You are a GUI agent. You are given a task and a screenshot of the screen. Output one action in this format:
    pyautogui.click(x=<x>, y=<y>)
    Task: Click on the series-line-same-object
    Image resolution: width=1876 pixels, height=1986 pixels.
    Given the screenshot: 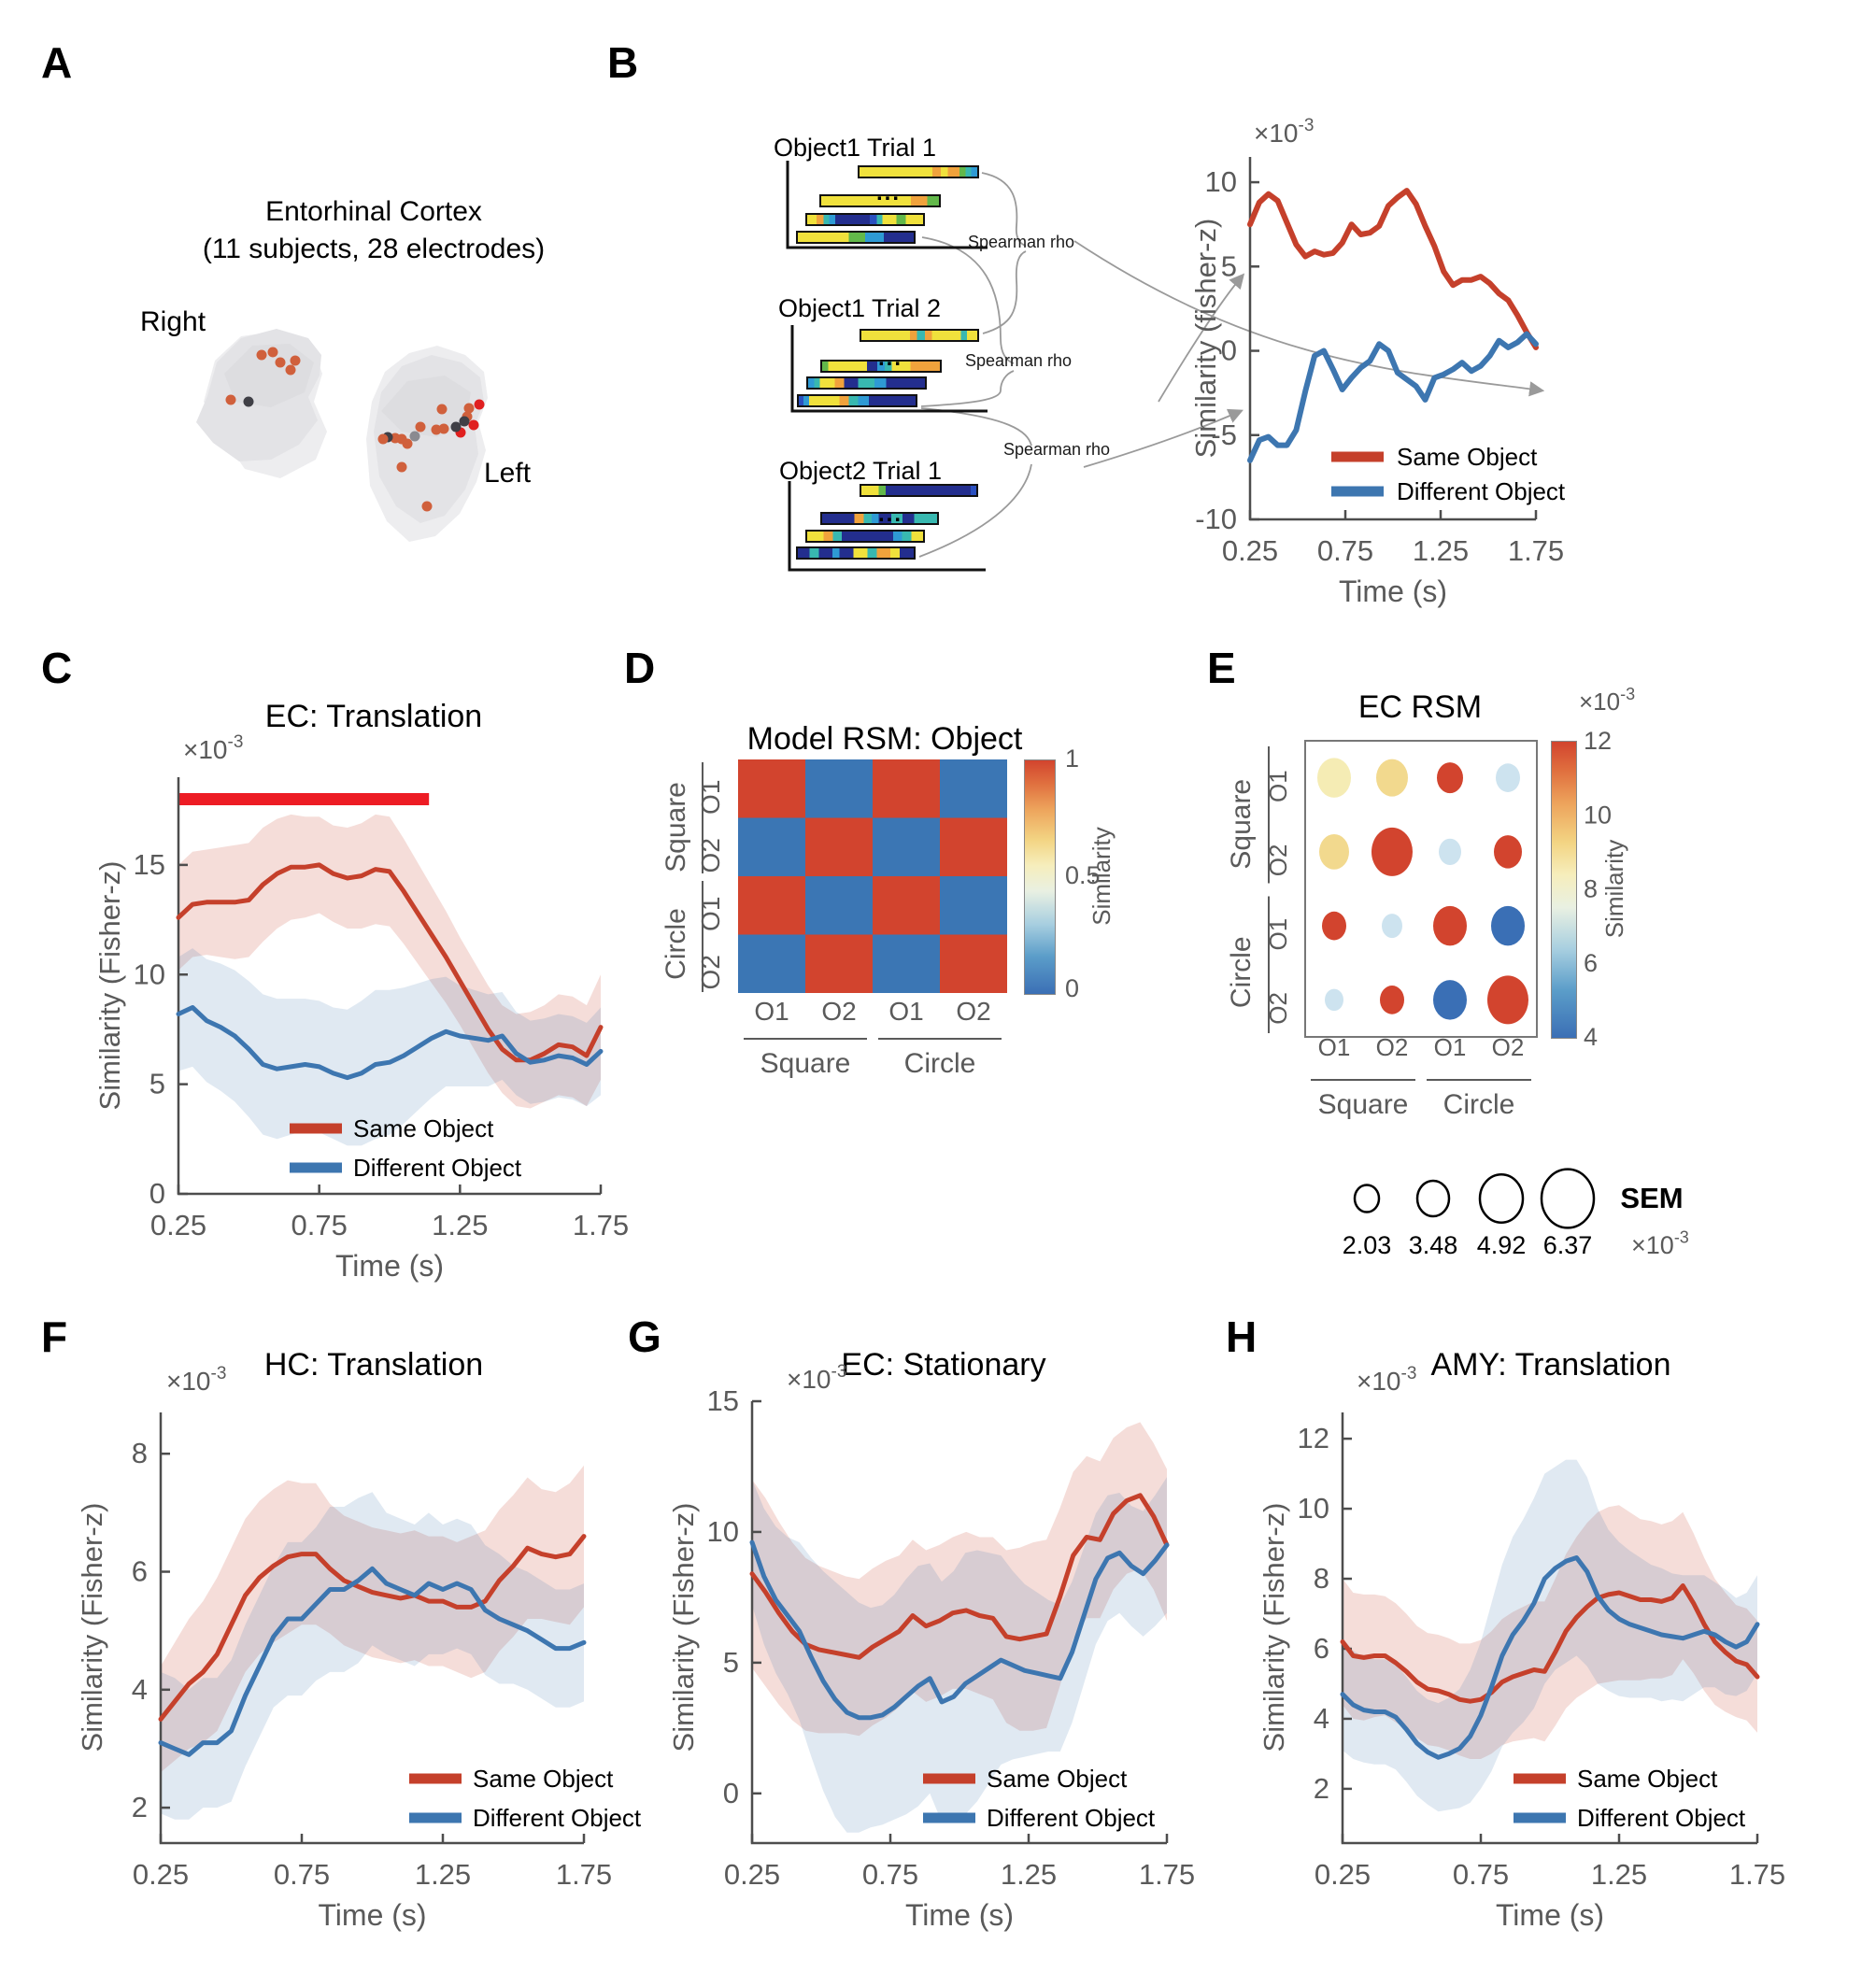 What is the action you would take?
    pyautogui.click(x=1393, y=269)
    